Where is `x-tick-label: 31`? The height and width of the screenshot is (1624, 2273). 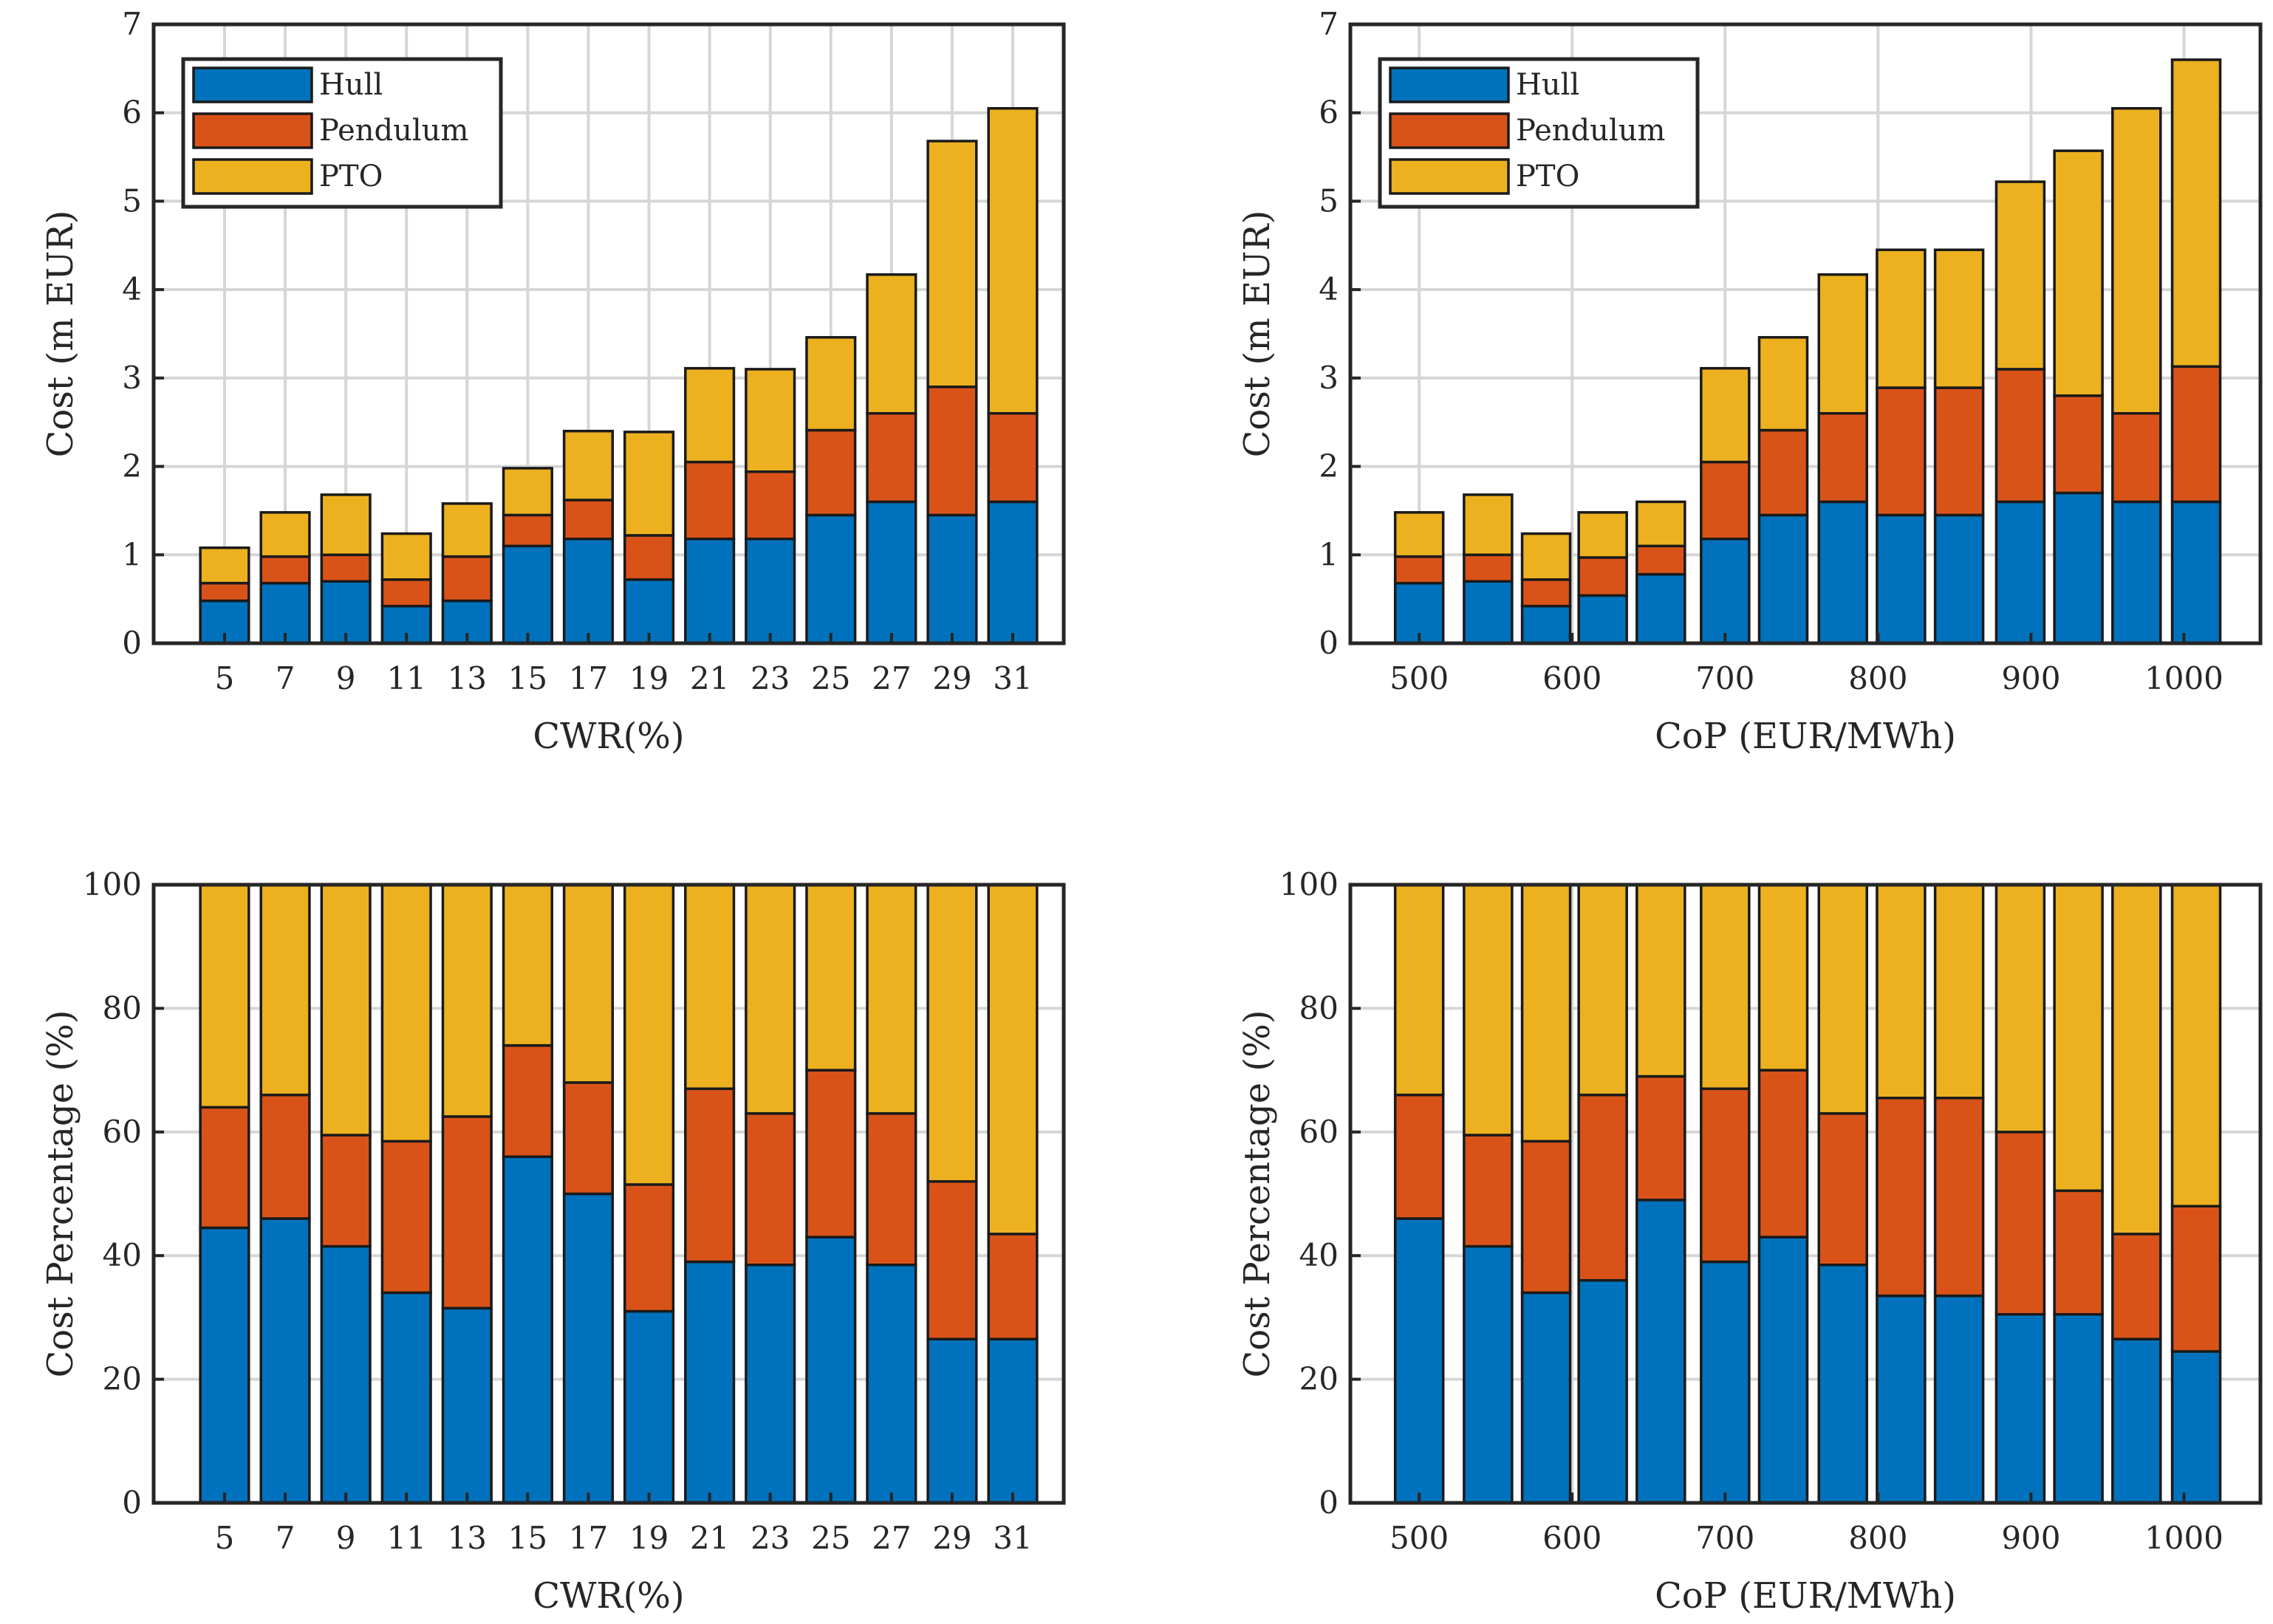 x-tick-label: 31 is located at coordinates (1013, 1538).